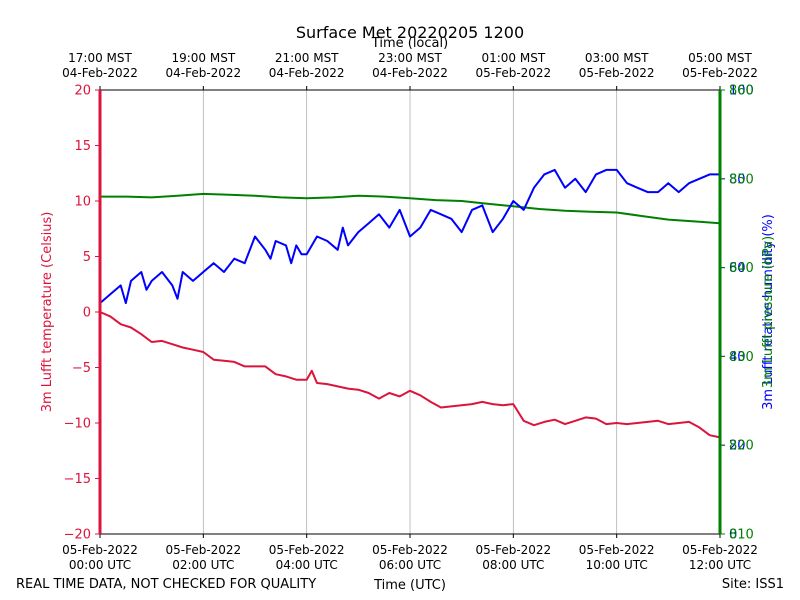  I want to click on pressure-tick-label-1: 820, so click(741, 446).